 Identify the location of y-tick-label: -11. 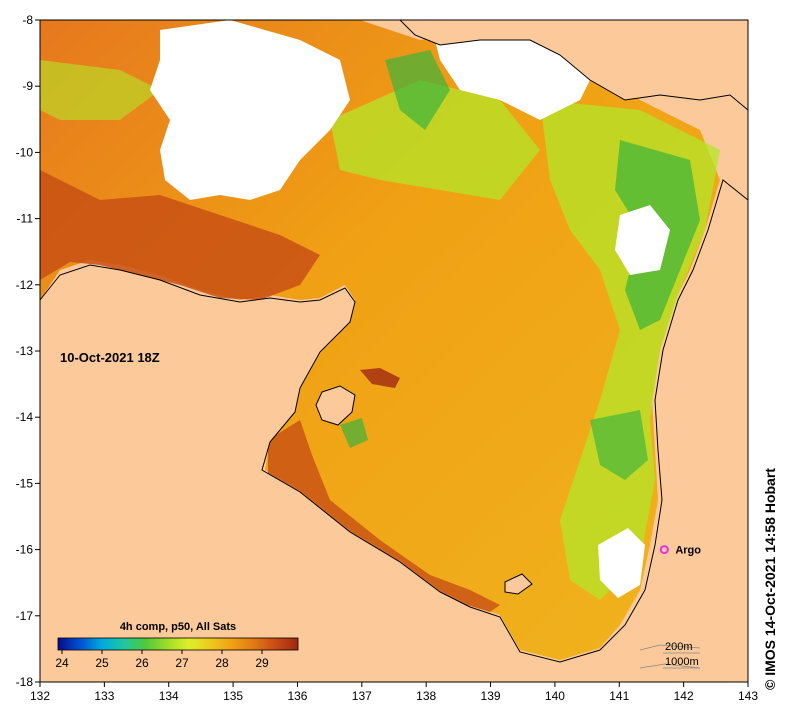
(25, 219).